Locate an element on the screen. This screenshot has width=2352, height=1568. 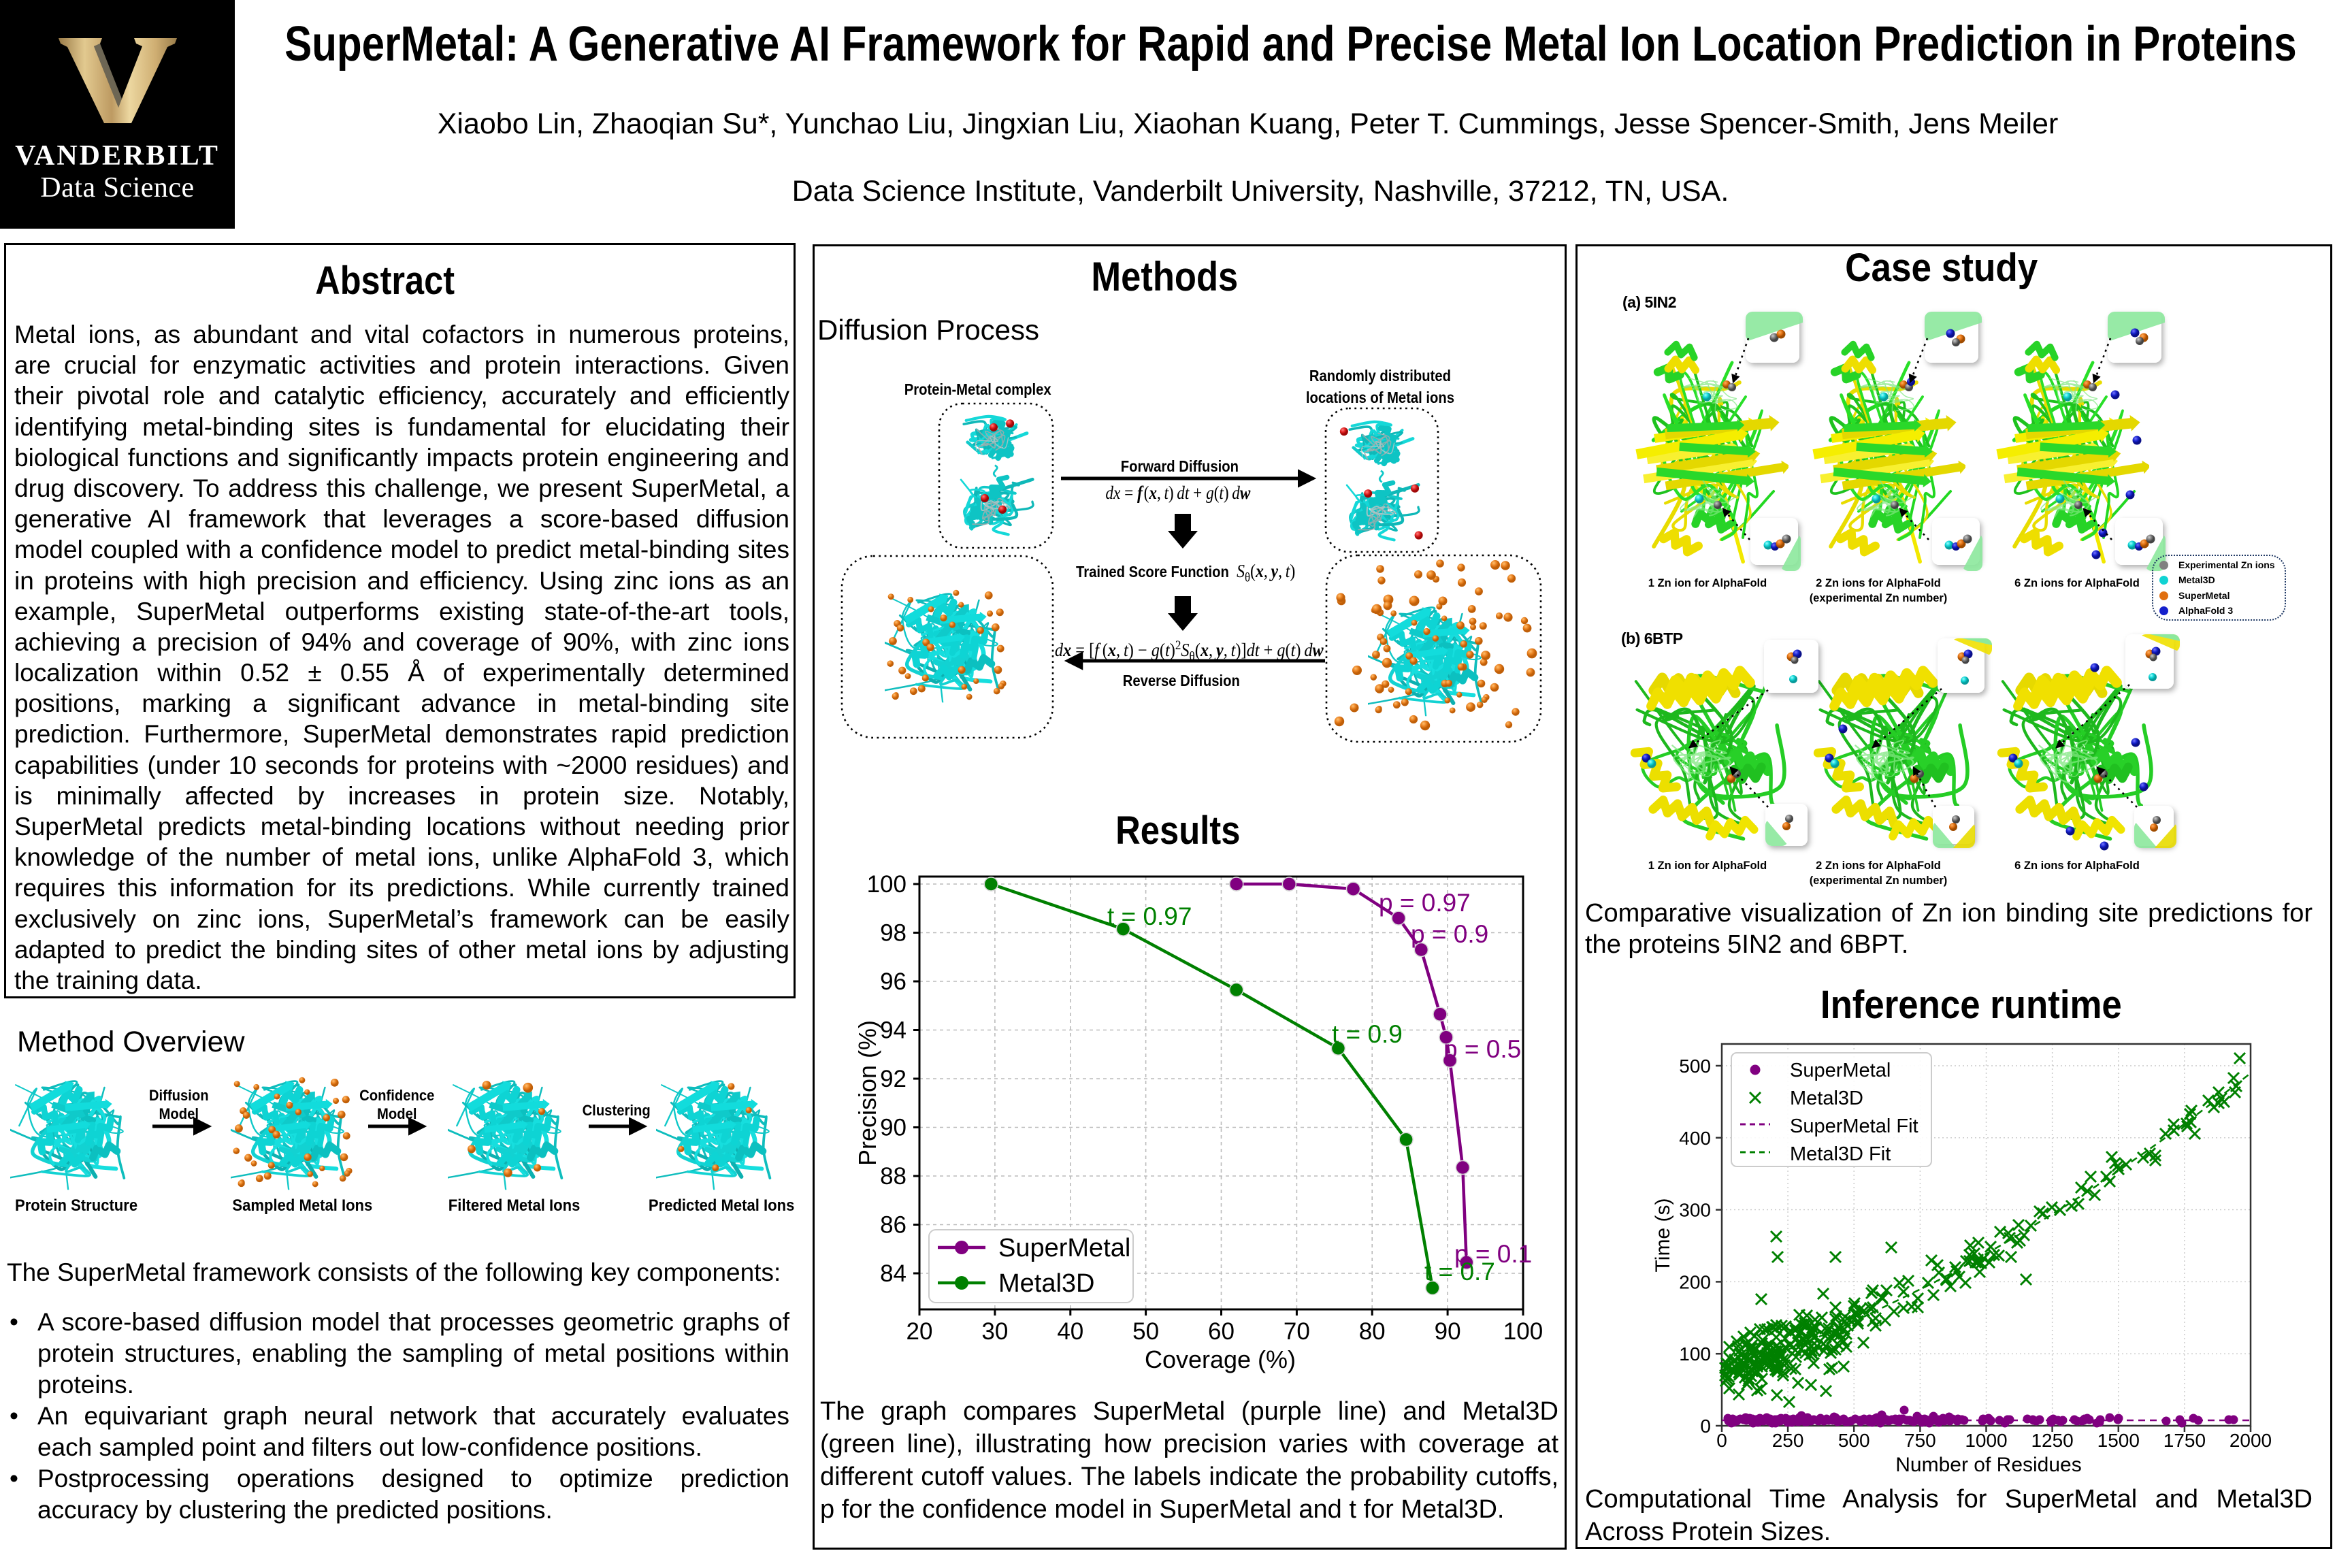
svg-text: 1000 is located at coordinates (1986, 1441).